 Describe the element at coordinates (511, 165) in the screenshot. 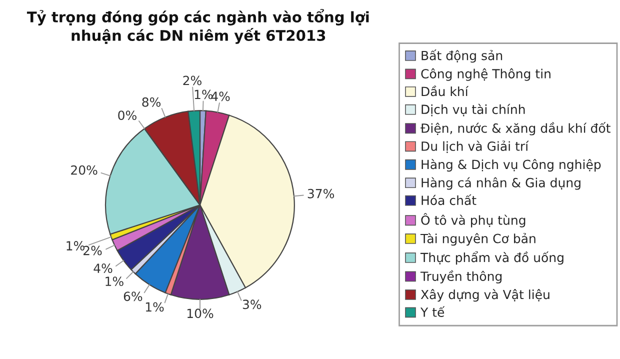

I see `legend-label: Hàng & Dịch vụ Công nghiệp` at that location.